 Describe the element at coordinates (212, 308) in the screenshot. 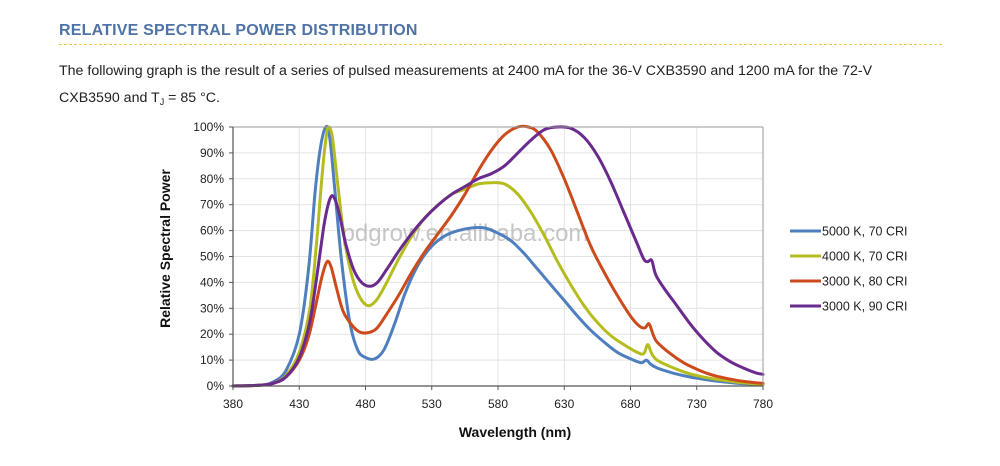

I see `y-tick-label: 30%` at that location.